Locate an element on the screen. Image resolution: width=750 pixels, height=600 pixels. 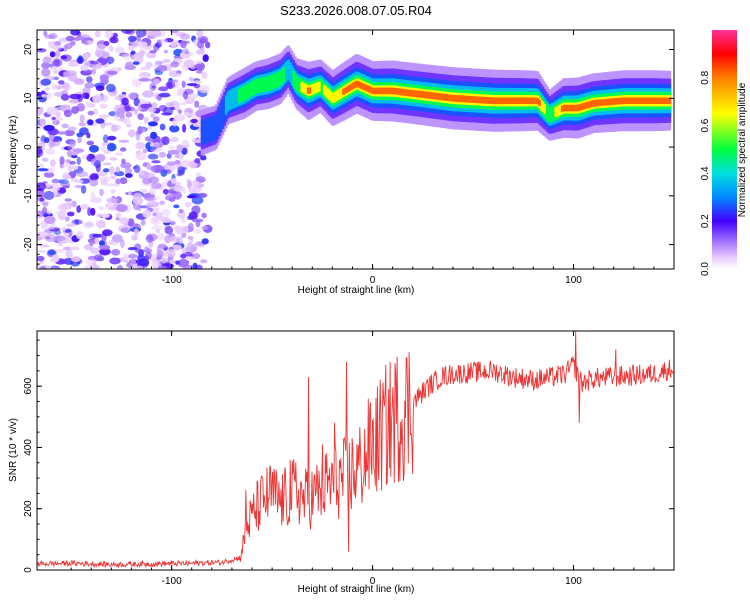
bottom-x-axis-label: Height of straight line (km) is located at coordinates (356, 589).